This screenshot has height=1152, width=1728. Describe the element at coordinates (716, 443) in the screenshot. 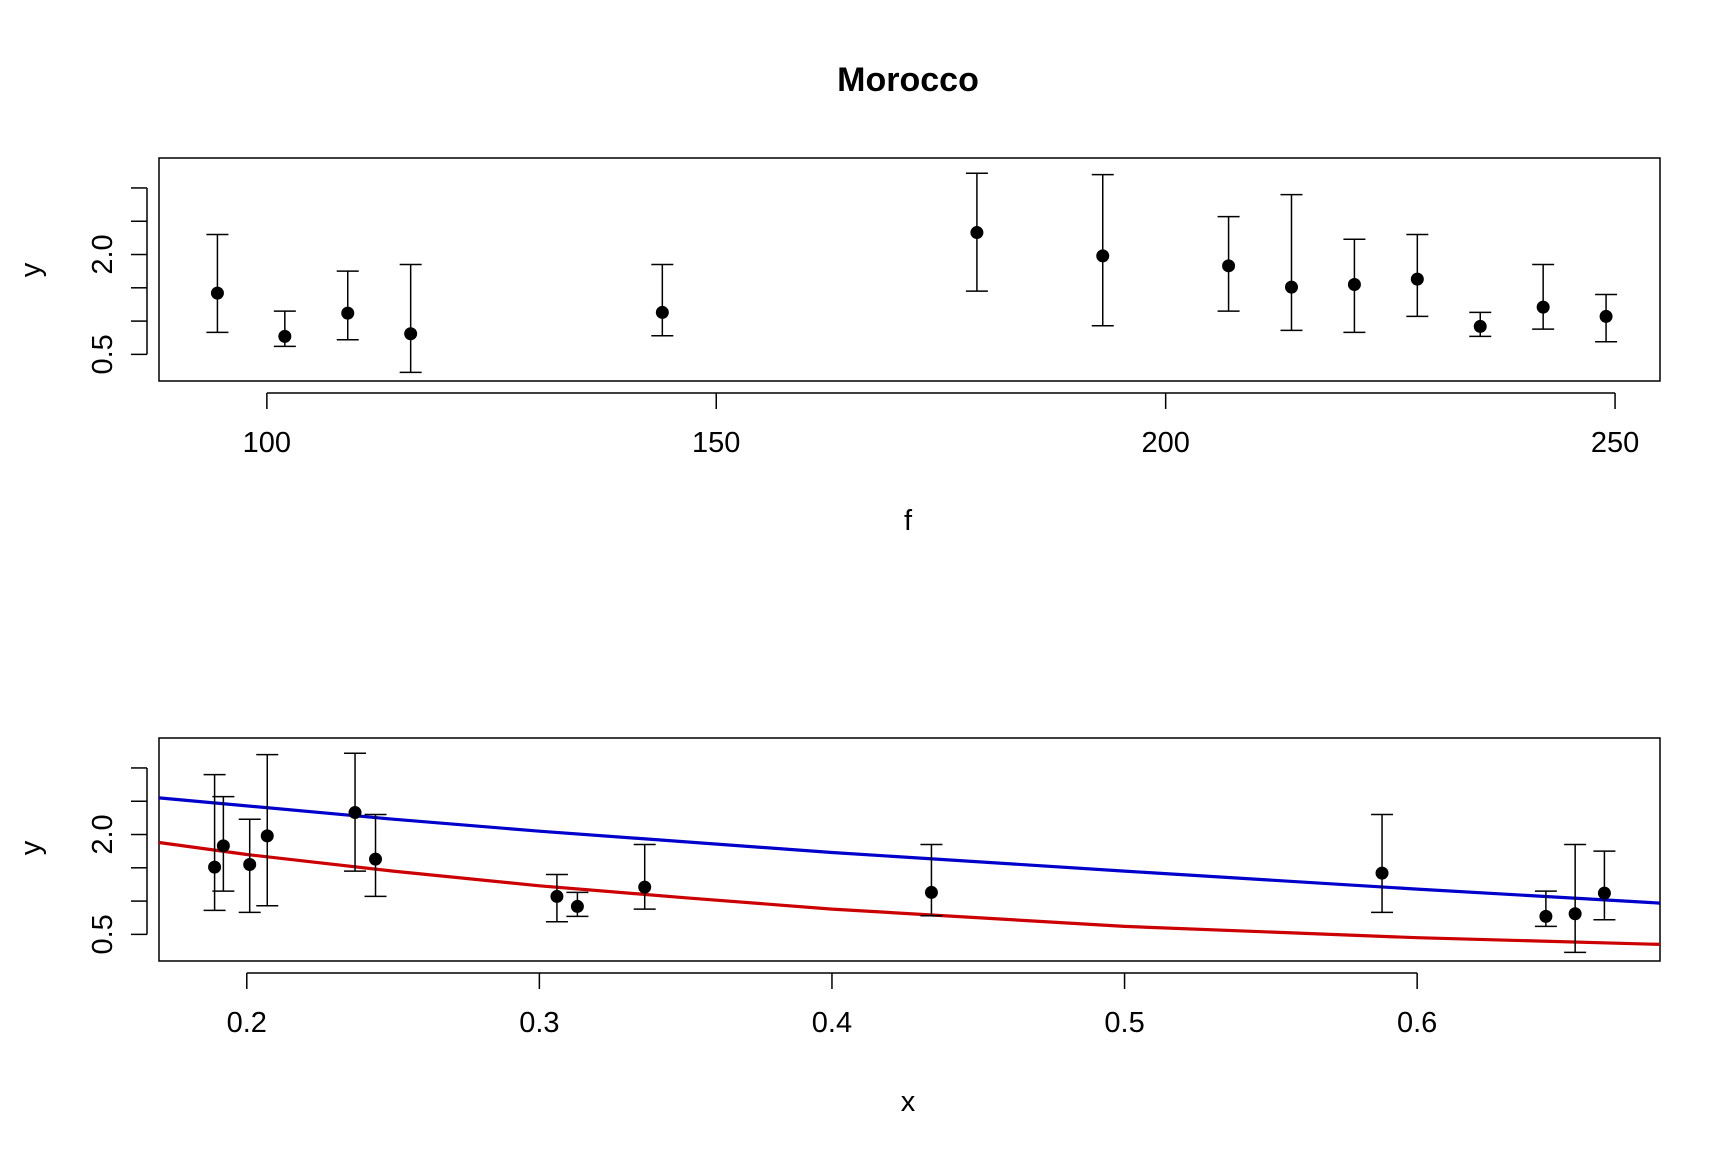

I see `x-tick-label: 150` at that location.